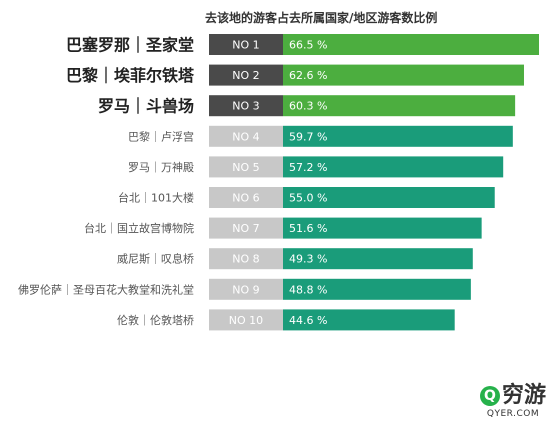  Describe the element at coordinates (308, 167) in the screenshot. I see `value-label: 57.2 %` at that location.